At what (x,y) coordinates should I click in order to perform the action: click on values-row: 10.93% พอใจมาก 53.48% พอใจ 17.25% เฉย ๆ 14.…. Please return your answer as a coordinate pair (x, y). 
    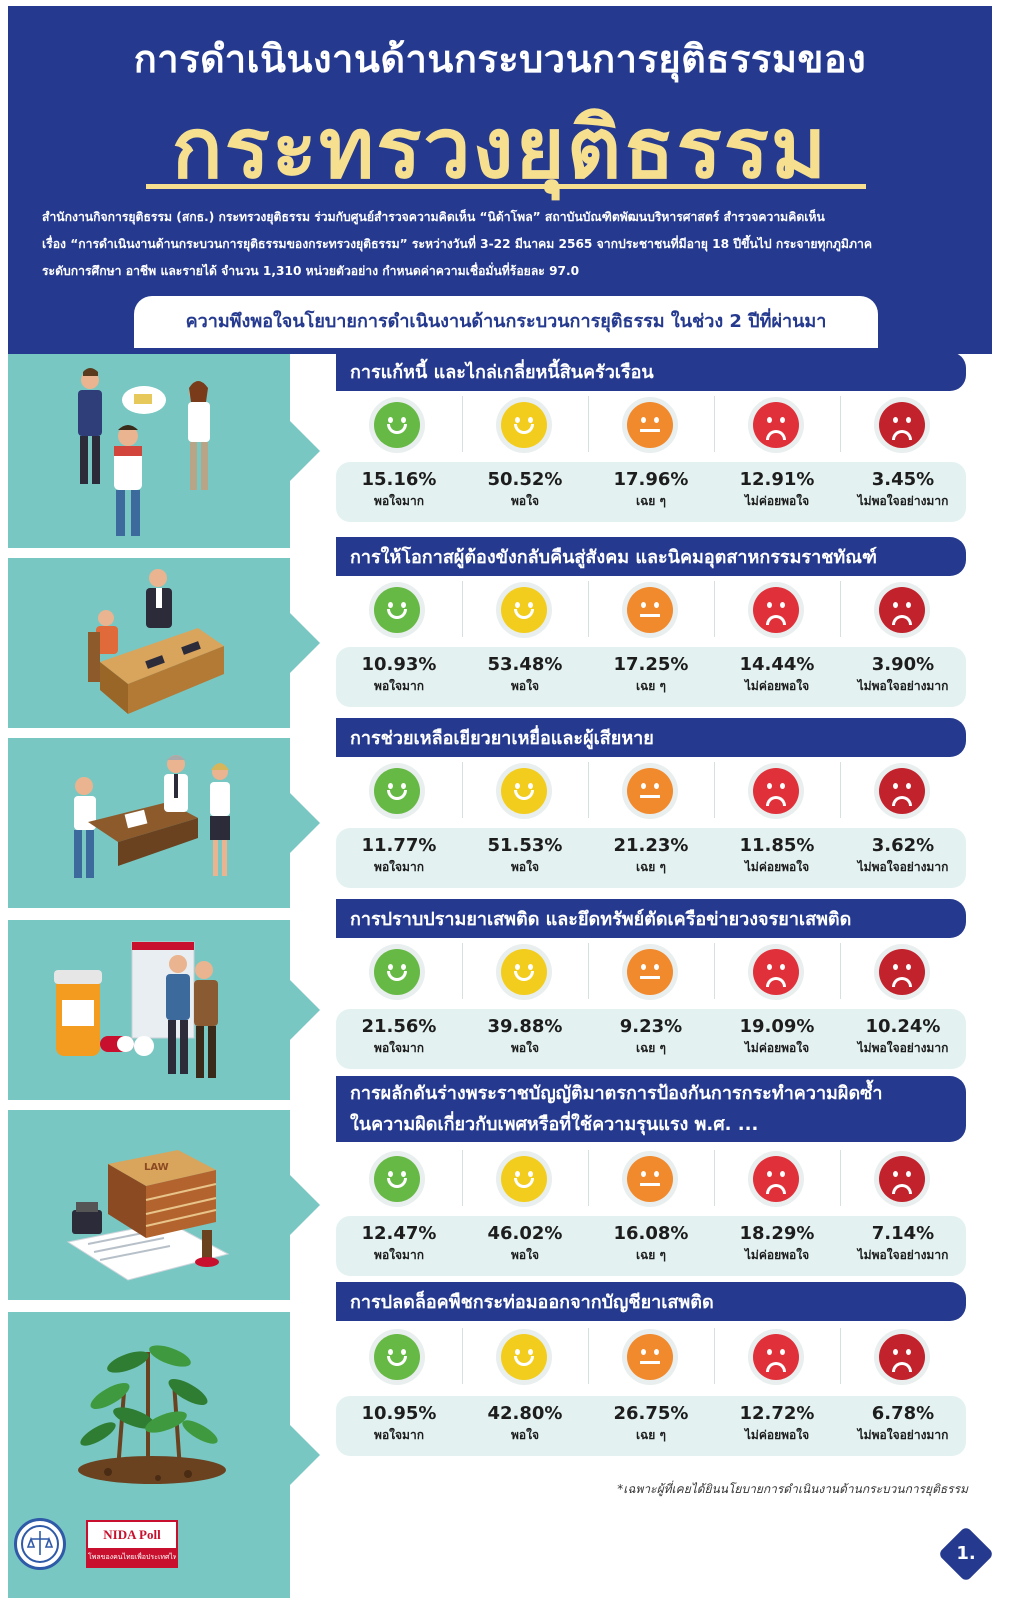
    Looking at the image, I should click on (651, 677).